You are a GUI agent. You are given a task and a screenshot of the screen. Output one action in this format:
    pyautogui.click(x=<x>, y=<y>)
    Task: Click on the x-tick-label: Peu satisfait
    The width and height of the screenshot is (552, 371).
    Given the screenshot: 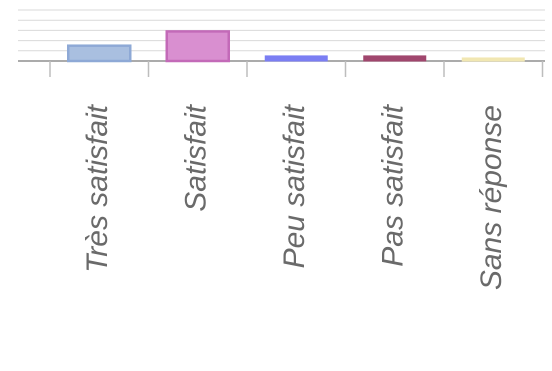 What is the action you would take?
    pyautogui.click(x=294, y=185)
    